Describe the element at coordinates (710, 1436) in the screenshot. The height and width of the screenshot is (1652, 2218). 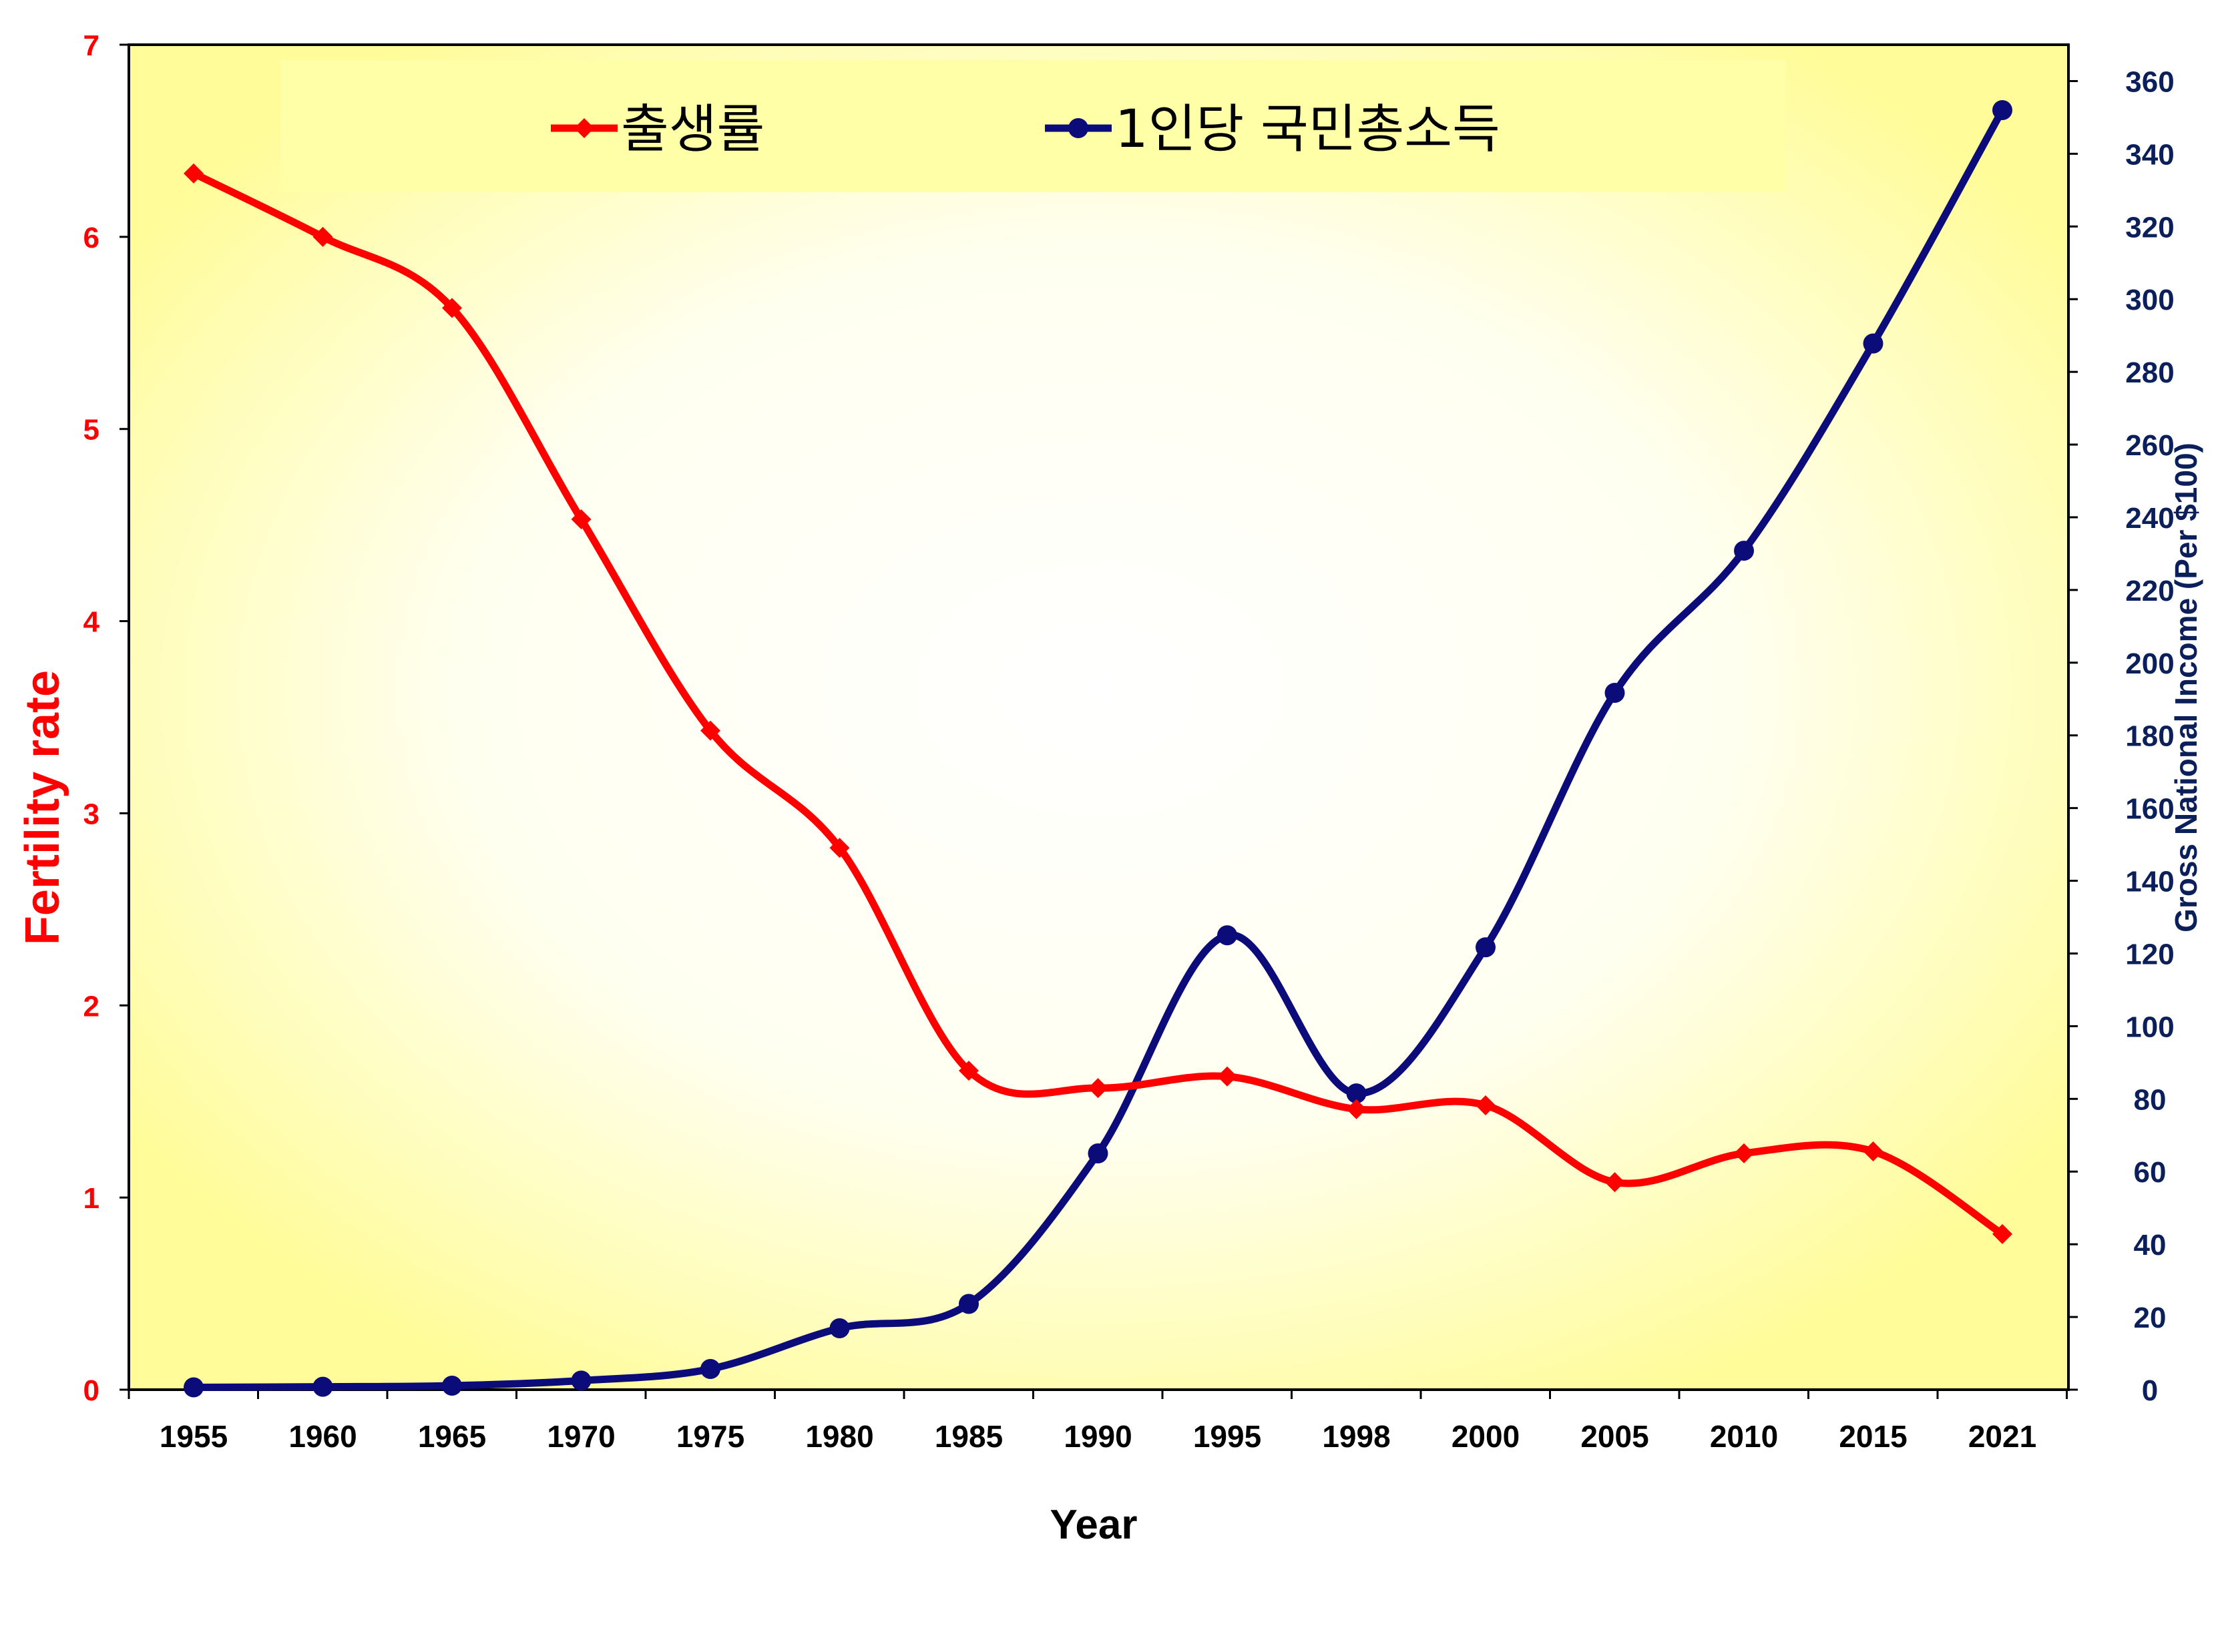
I see `x-tick-label: 1975` at that location.